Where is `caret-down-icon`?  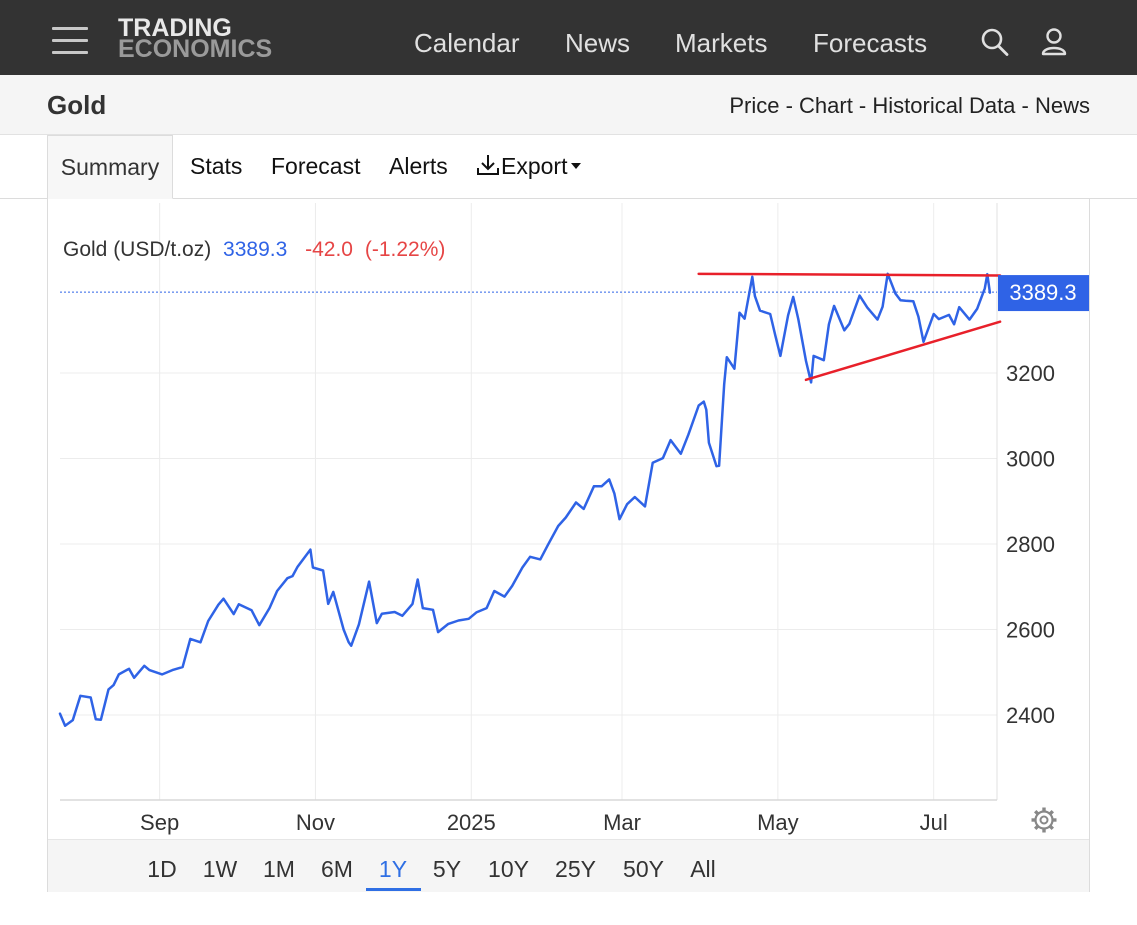
caret-down-icon is located at coordinates (576, 166).